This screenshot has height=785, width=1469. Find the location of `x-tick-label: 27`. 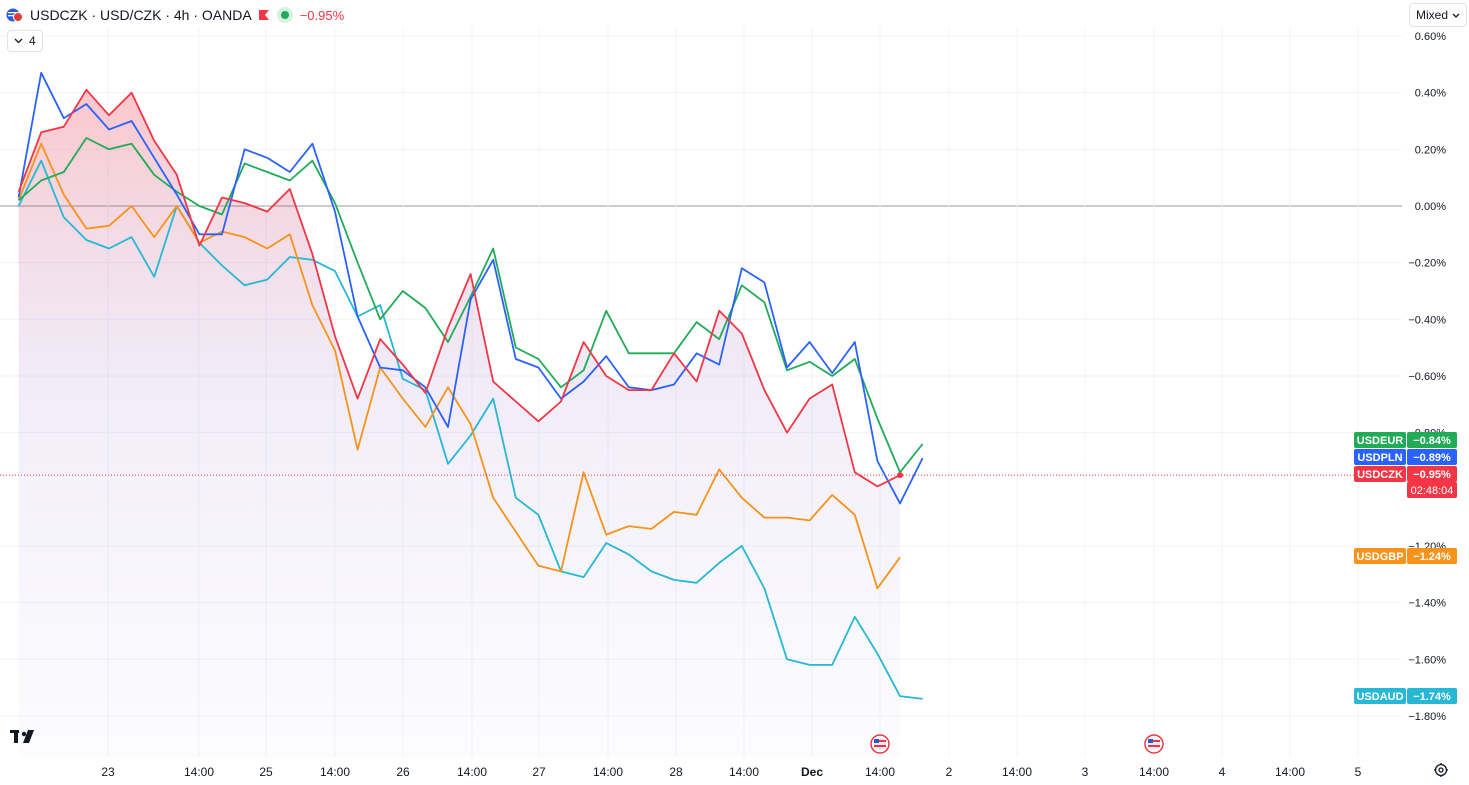

x-tick-label: 27 is located at coordinates (539, 772).